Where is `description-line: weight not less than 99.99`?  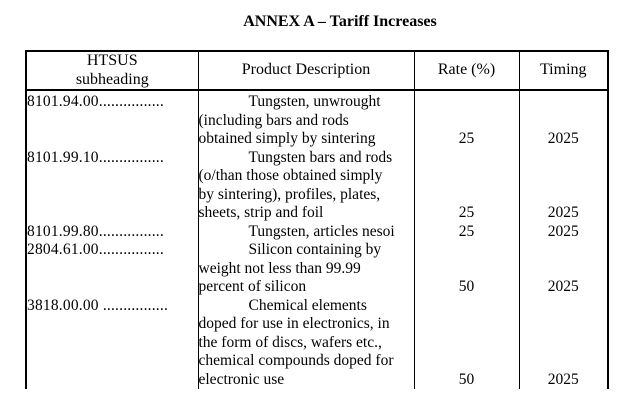
description-line: weight not less than 99.99 is located at coordinates (279, 268).